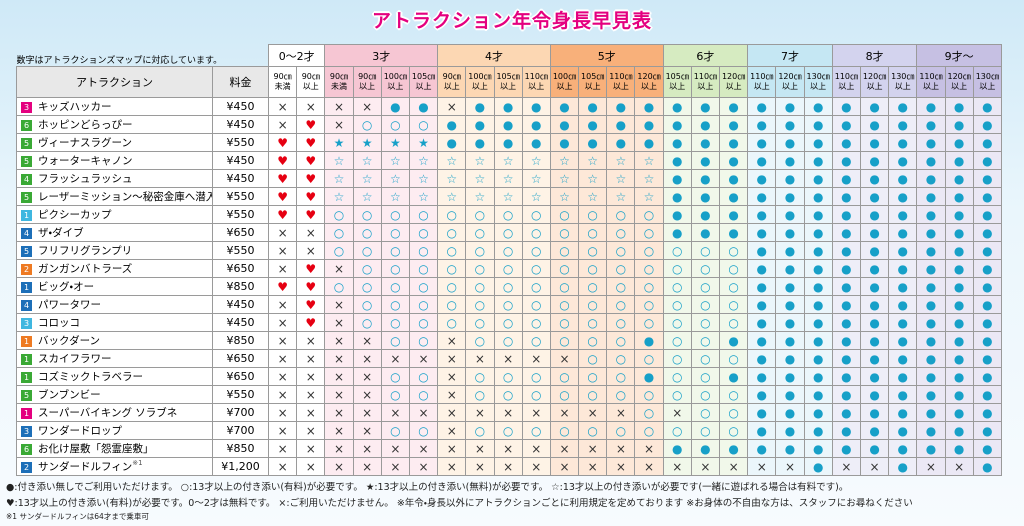 This screenshot has height=526, width=1024. I want to click on age-group: 6才, so click(705, 55).